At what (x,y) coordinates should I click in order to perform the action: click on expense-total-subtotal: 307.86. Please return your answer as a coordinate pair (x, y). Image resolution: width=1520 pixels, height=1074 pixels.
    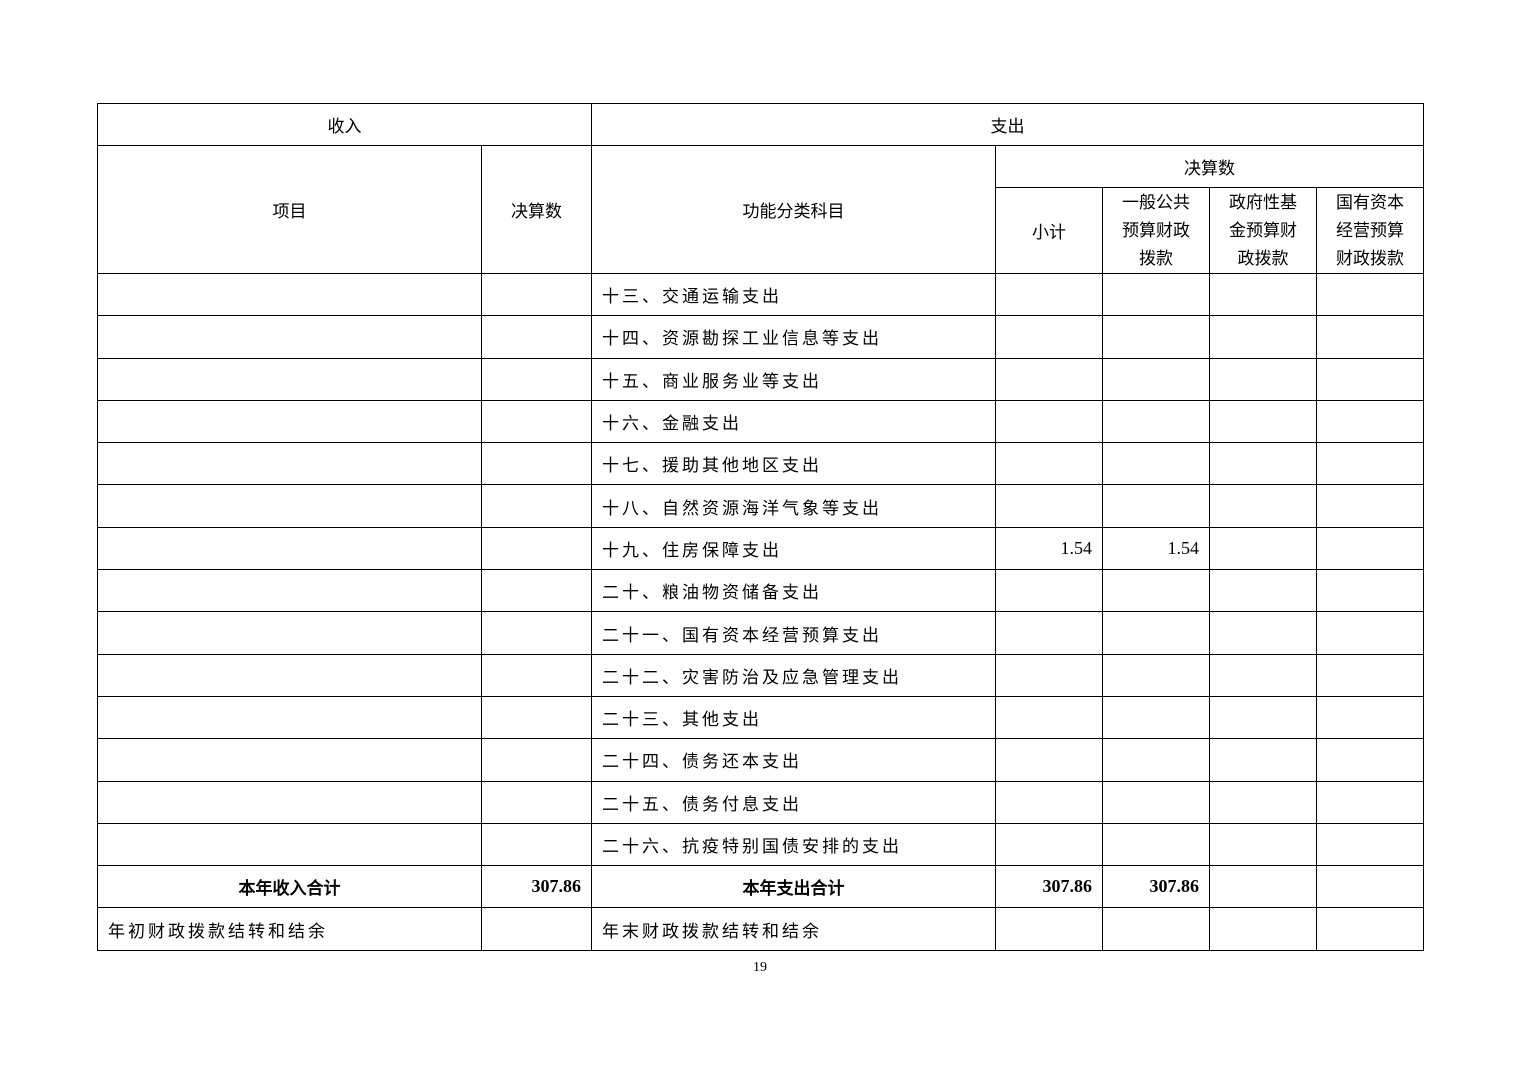
    Looking at the image, I should click on (1049, 887).